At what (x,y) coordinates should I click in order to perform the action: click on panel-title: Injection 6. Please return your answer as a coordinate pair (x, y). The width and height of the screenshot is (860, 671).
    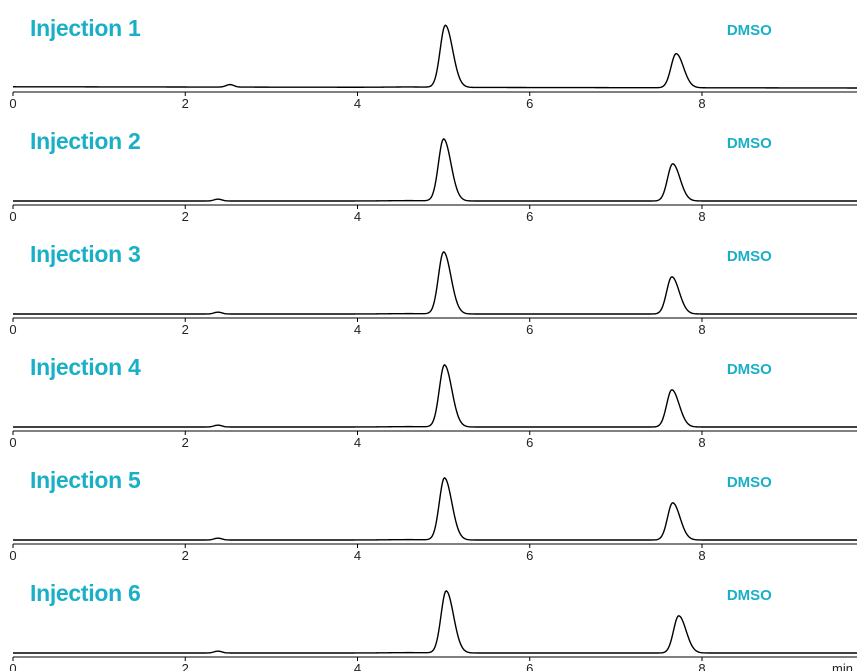
    Looking at the image, I should click on (85, 593).